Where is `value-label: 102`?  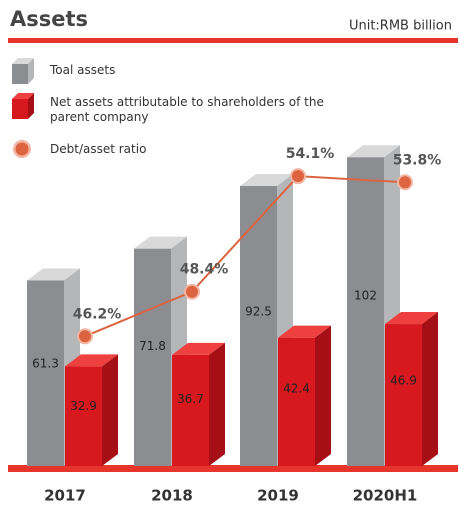 value-label: 102 is located at coordinates (365, 296).